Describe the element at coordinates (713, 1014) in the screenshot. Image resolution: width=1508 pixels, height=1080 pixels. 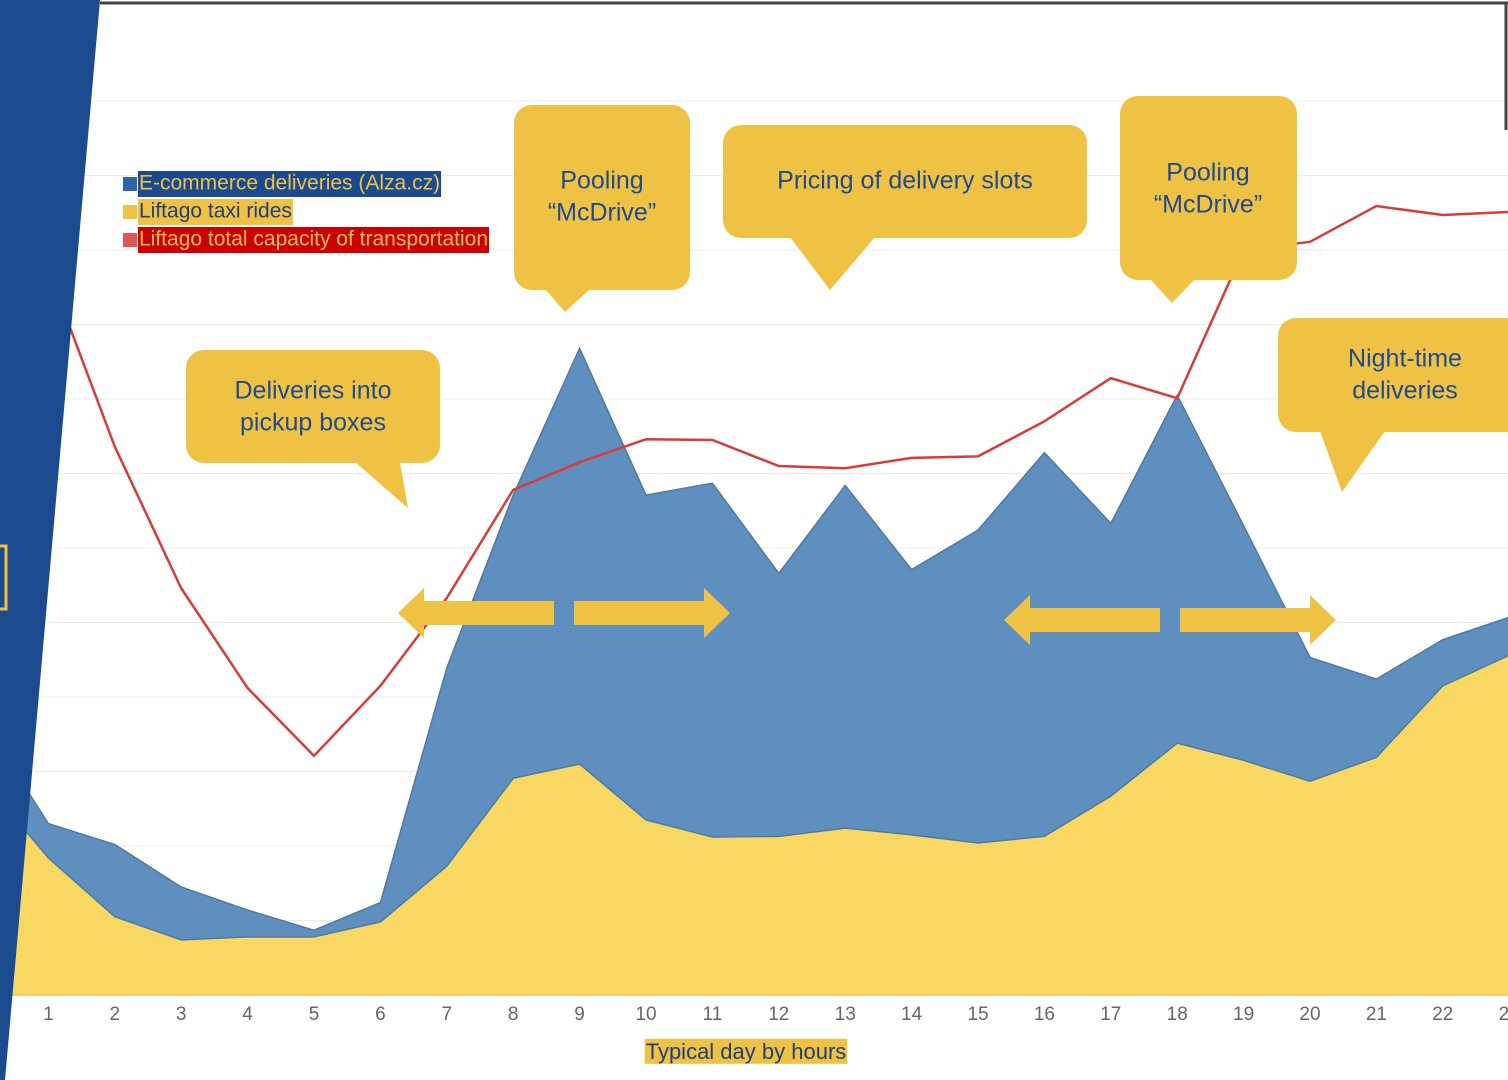
I see `x-tick-label: 11` at that location.